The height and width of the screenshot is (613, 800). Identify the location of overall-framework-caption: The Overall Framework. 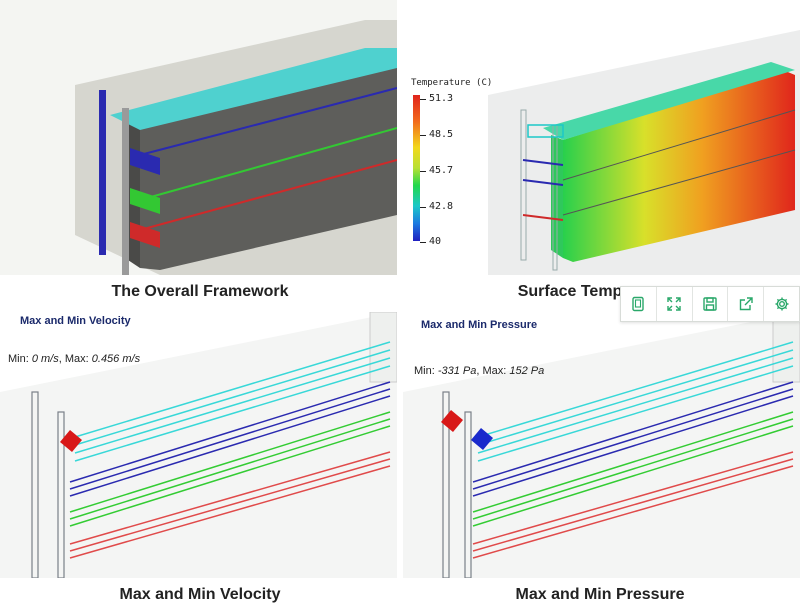
(200, 291).